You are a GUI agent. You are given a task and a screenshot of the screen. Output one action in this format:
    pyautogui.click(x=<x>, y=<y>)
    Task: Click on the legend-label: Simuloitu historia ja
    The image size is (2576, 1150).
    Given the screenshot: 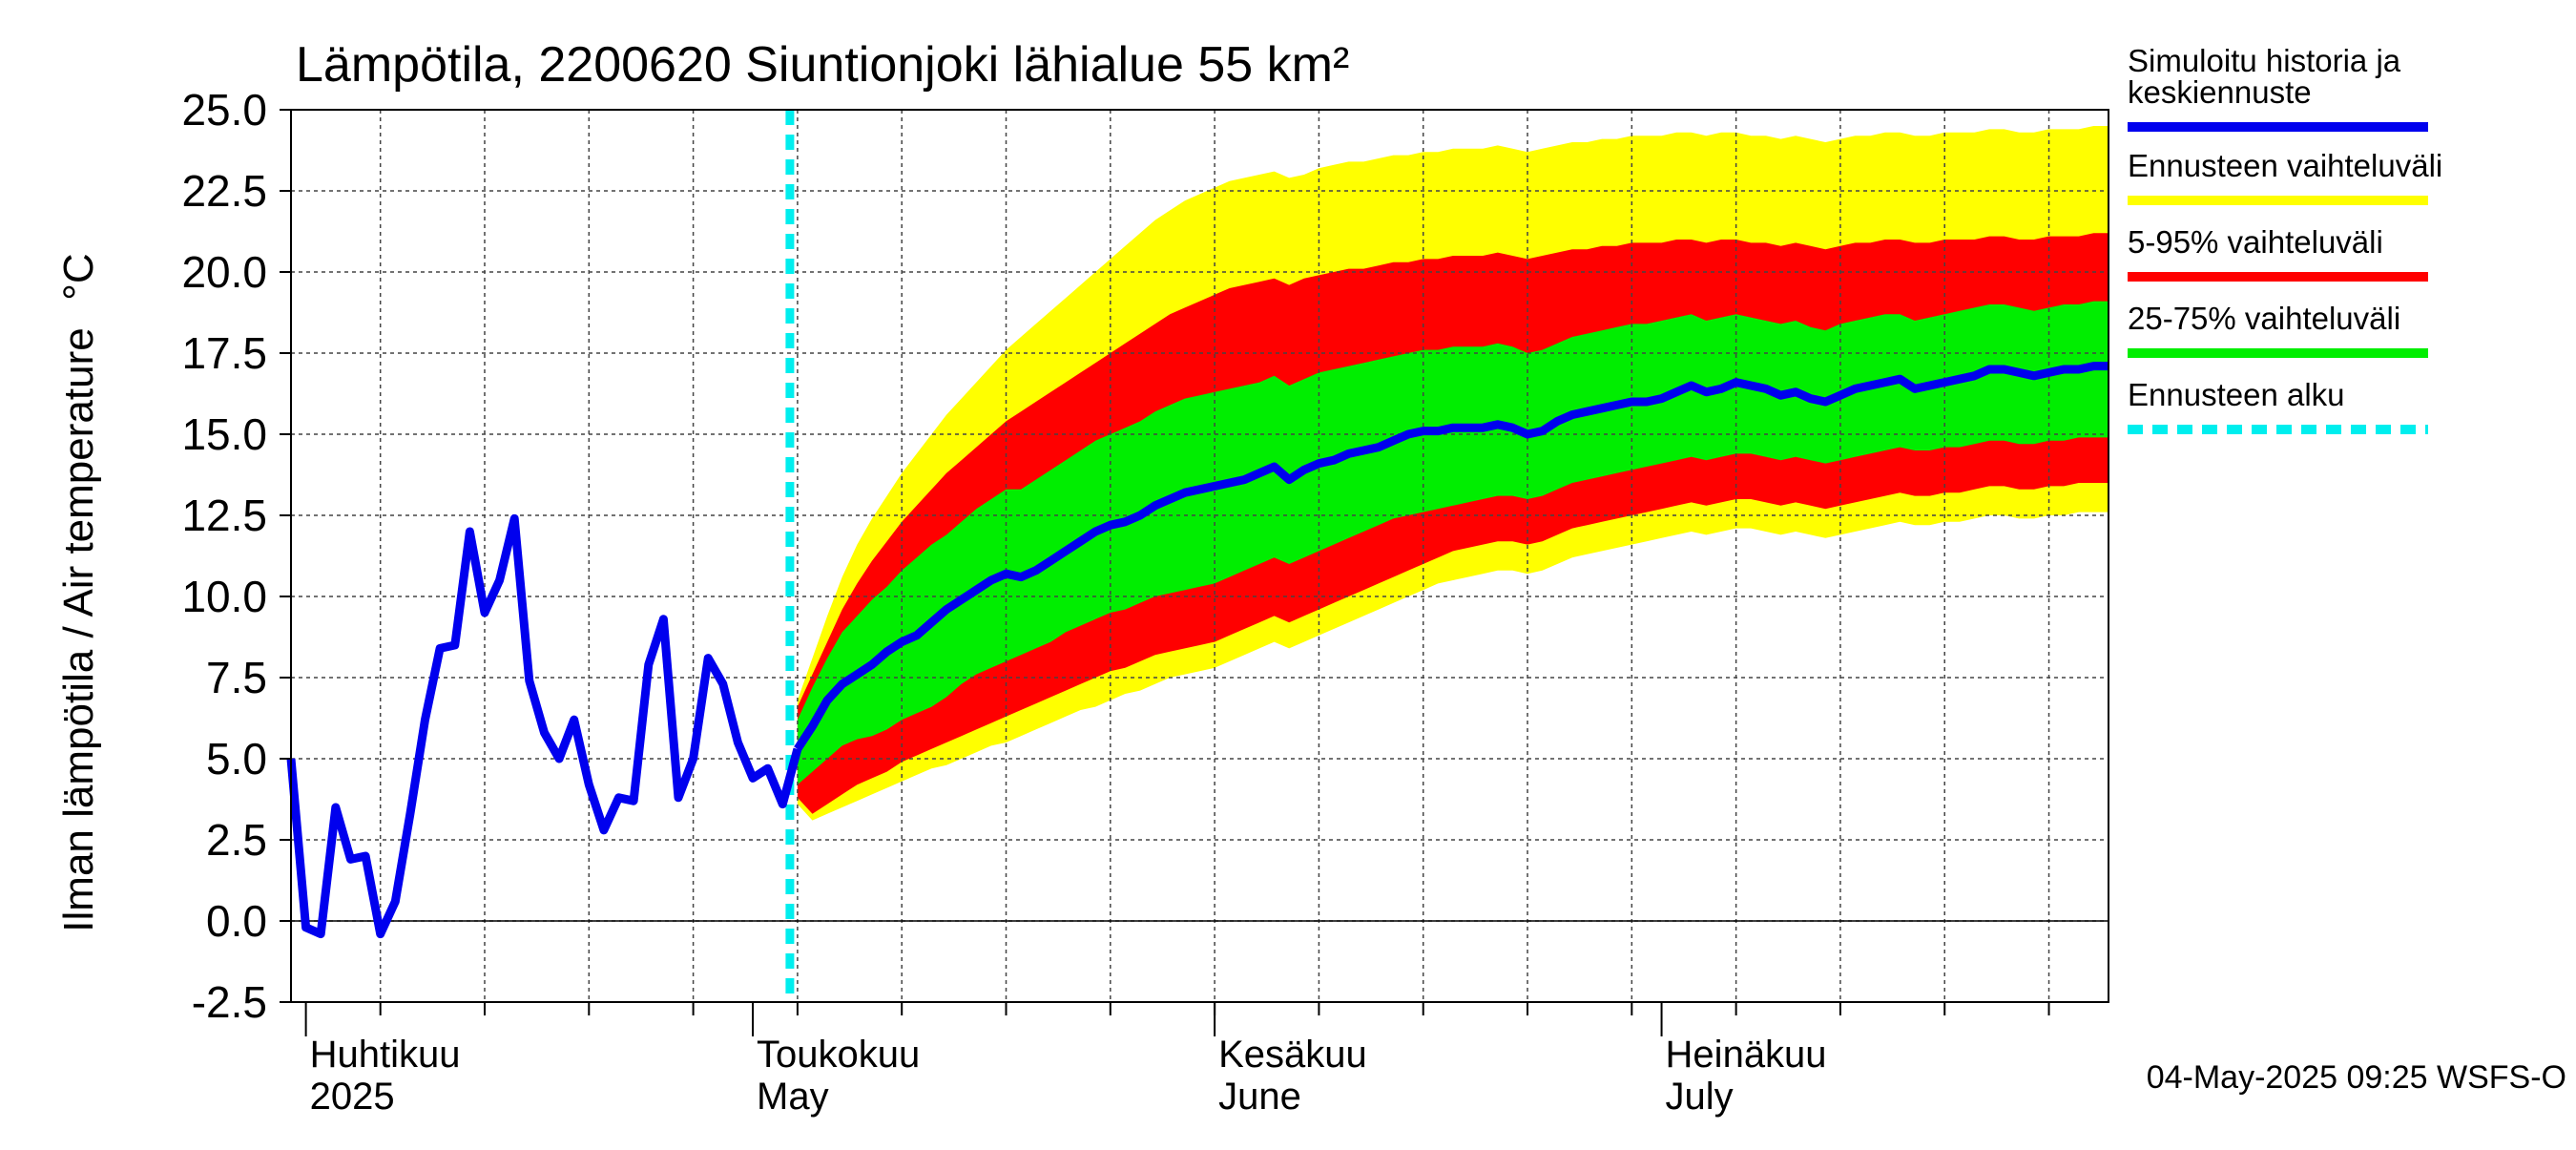 What is the action you would take?
    pyautogui.click(x=2264, y=60)
    